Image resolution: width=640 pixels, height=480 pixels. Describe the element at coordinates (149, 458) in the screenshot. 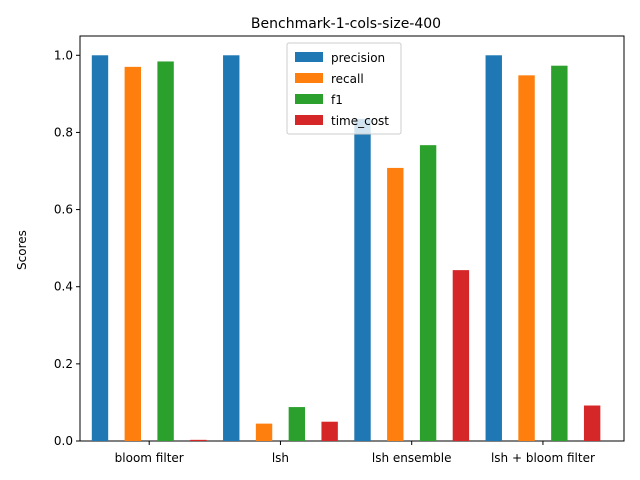

I see `x-tick-label: bloom filter` at that location.